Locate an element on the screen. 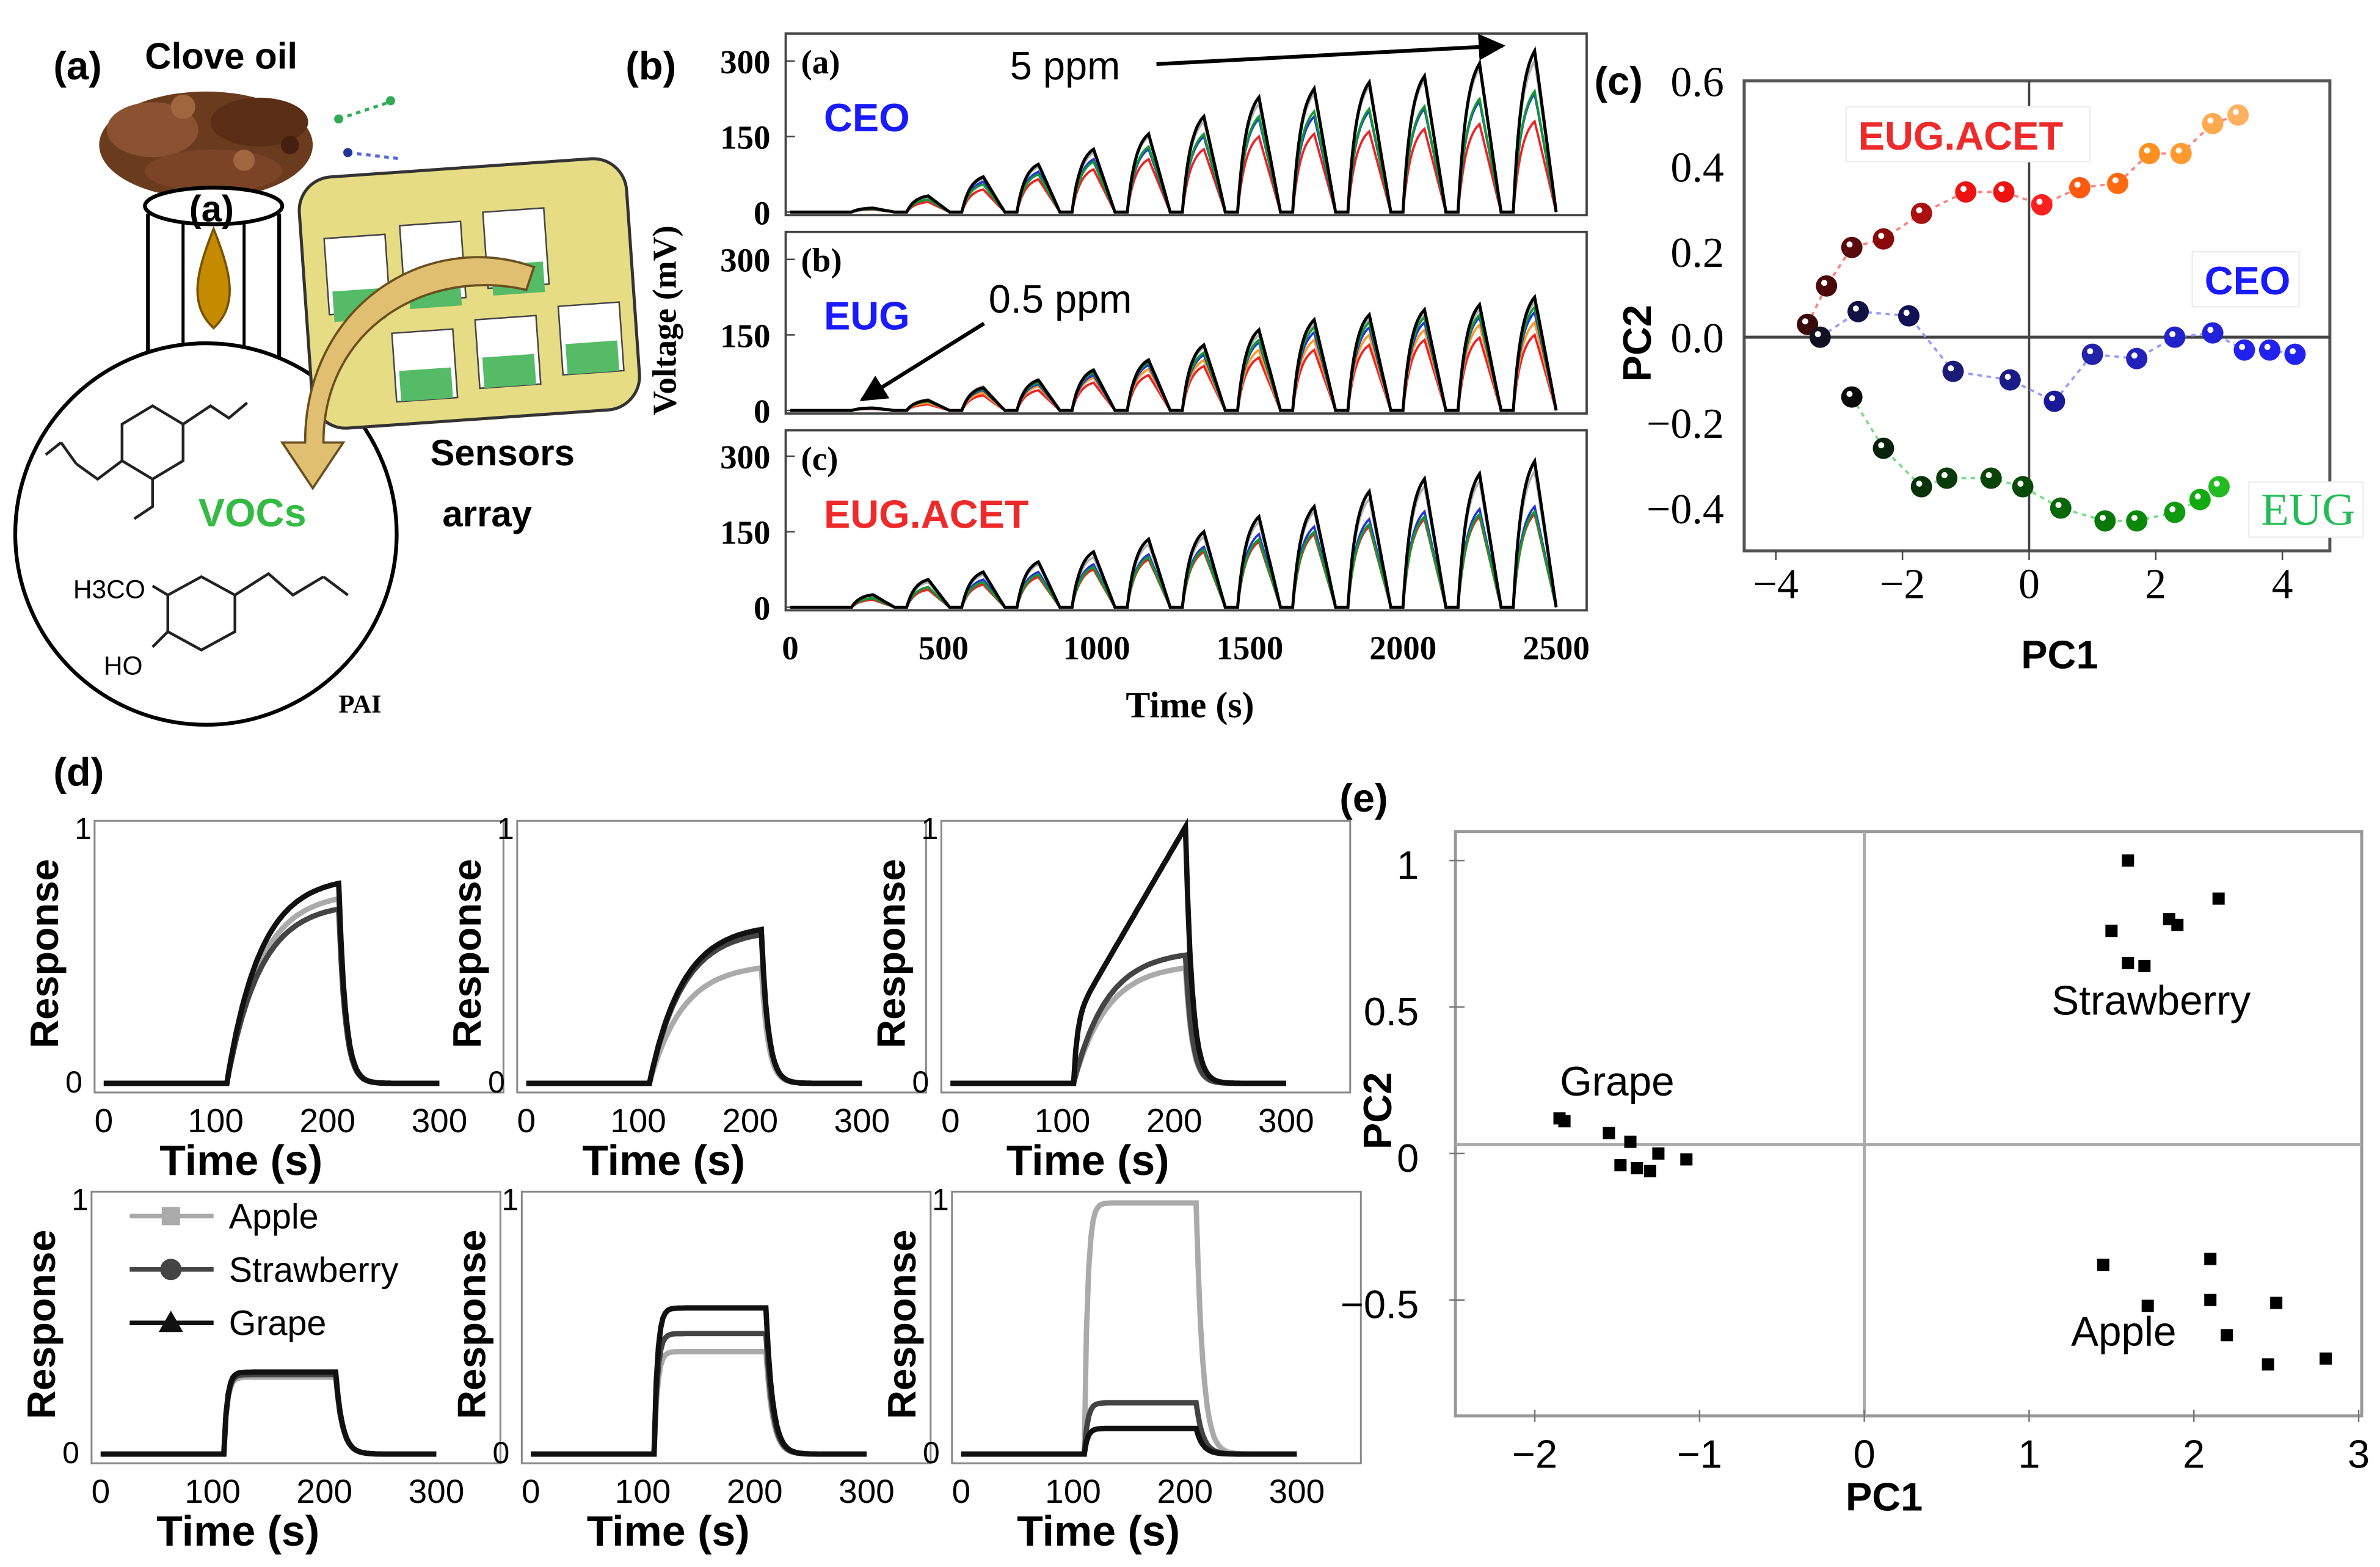 The image size is (2380, 1567). legend-box is located at coordinates (2305, 509).